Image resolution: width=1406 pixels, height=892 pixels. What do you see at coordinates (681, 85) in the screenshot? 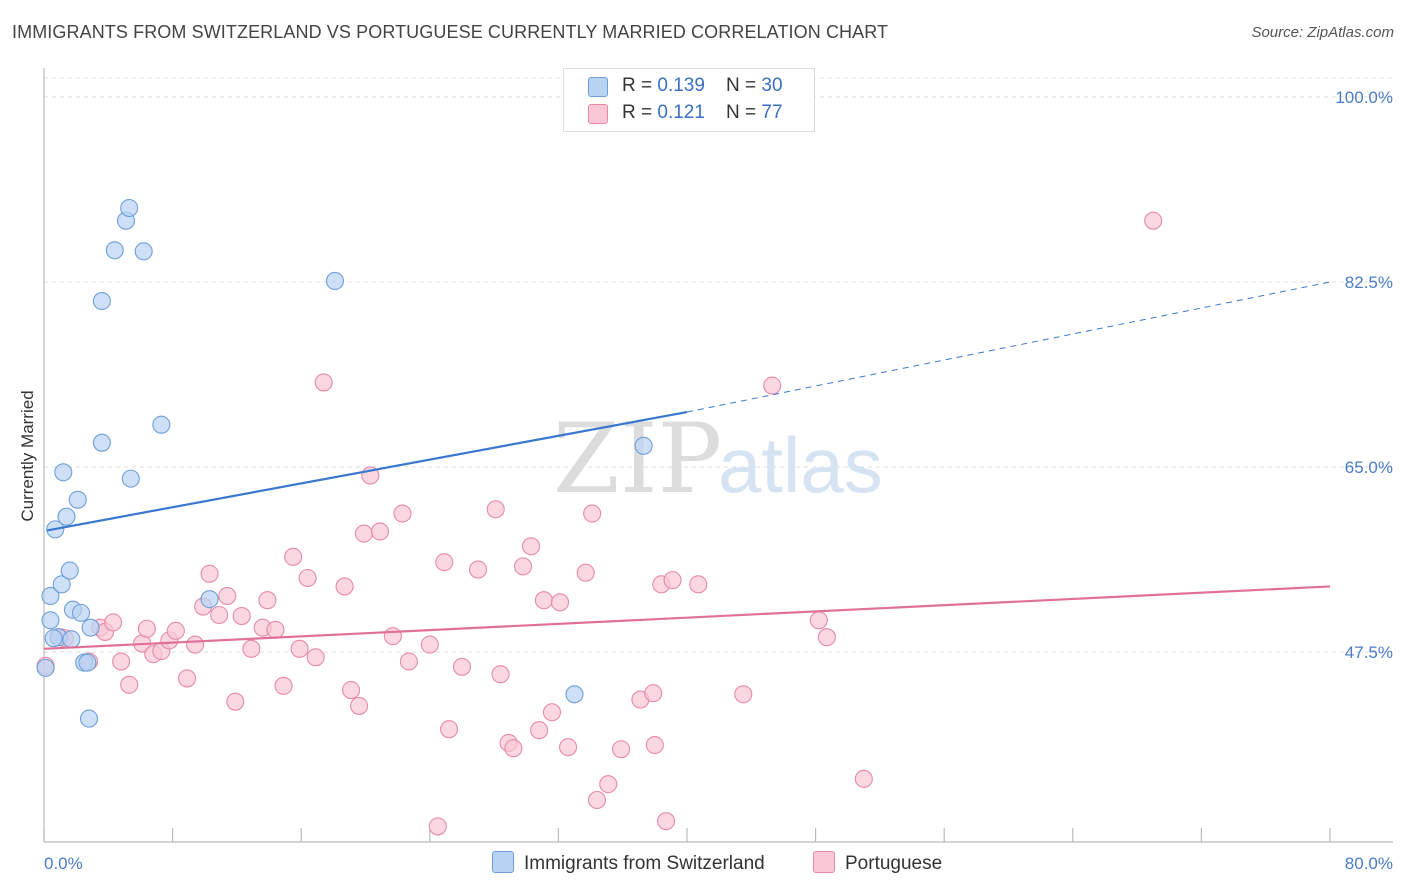
I see `legend-r-value: 0.139` at bounding box center [681, 85].